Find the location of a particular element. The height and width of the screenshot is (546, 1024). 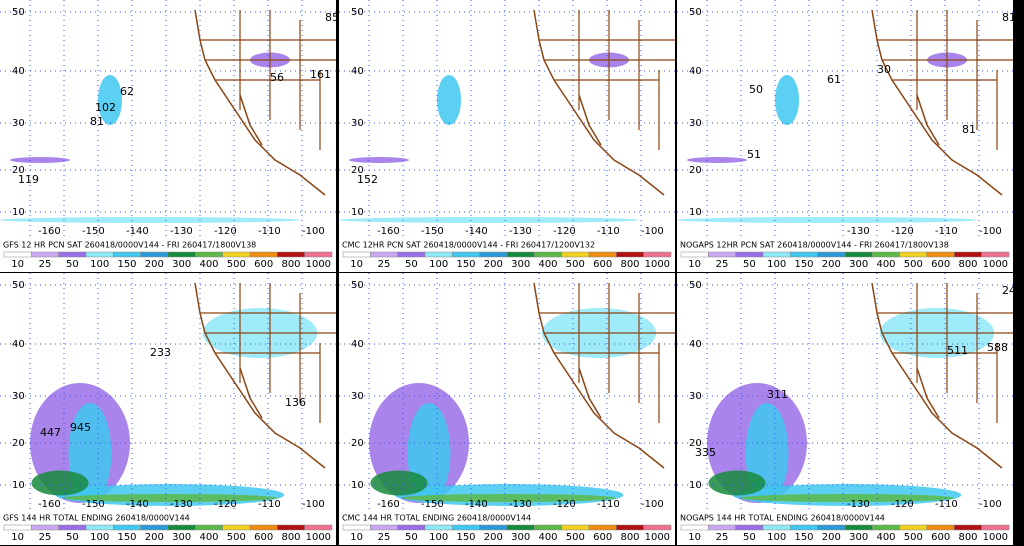

colorbar-label: 500 is located at coordinates (913, 264).